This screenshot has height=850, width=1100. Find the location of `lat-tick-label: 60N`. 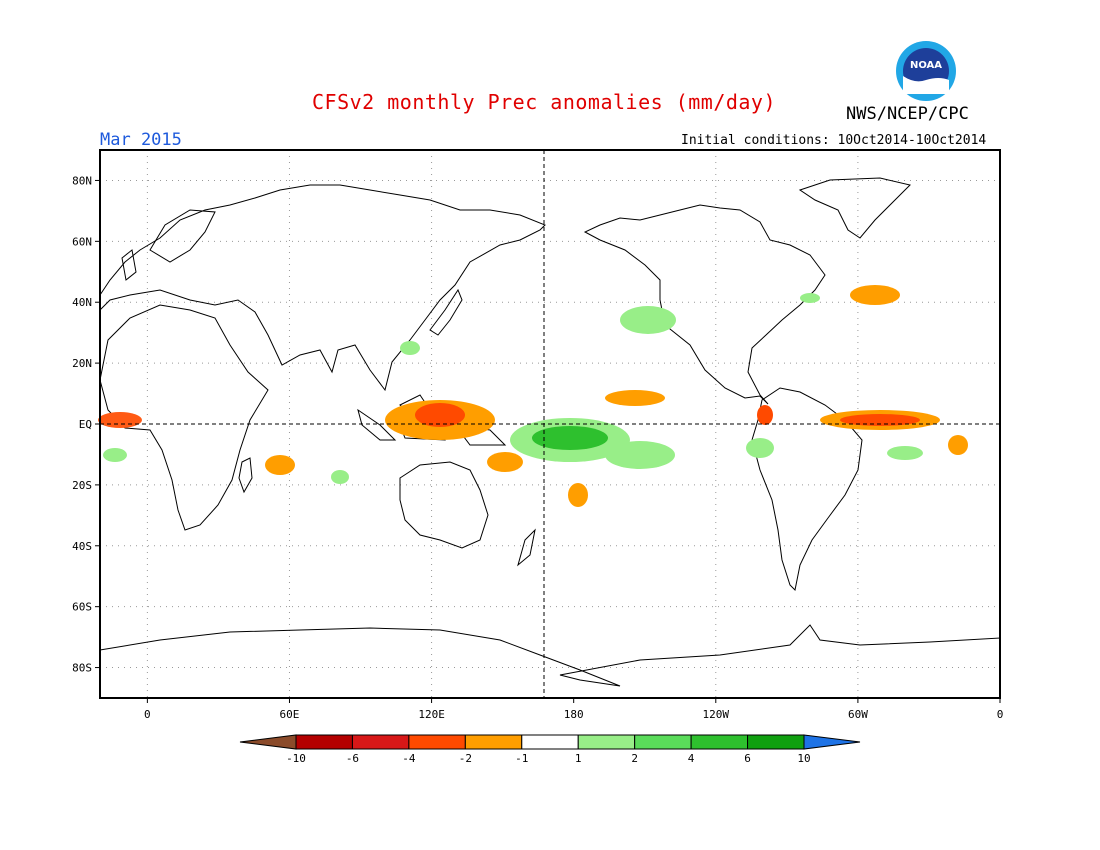

lat-tick-label: 60N is located at coordinates (82, 241).